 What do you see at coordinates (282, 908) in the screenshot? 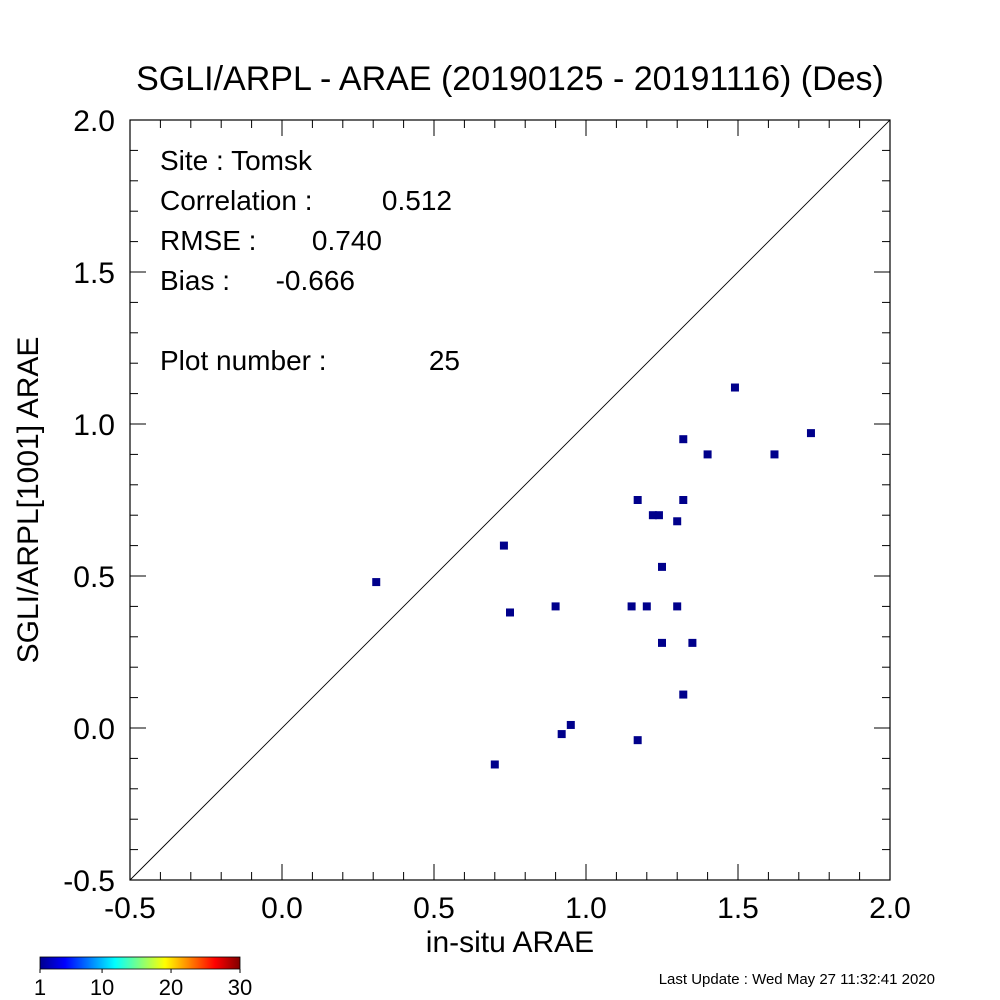
I see `x-tick-label: 0.0` at bounding box center [282, 908].